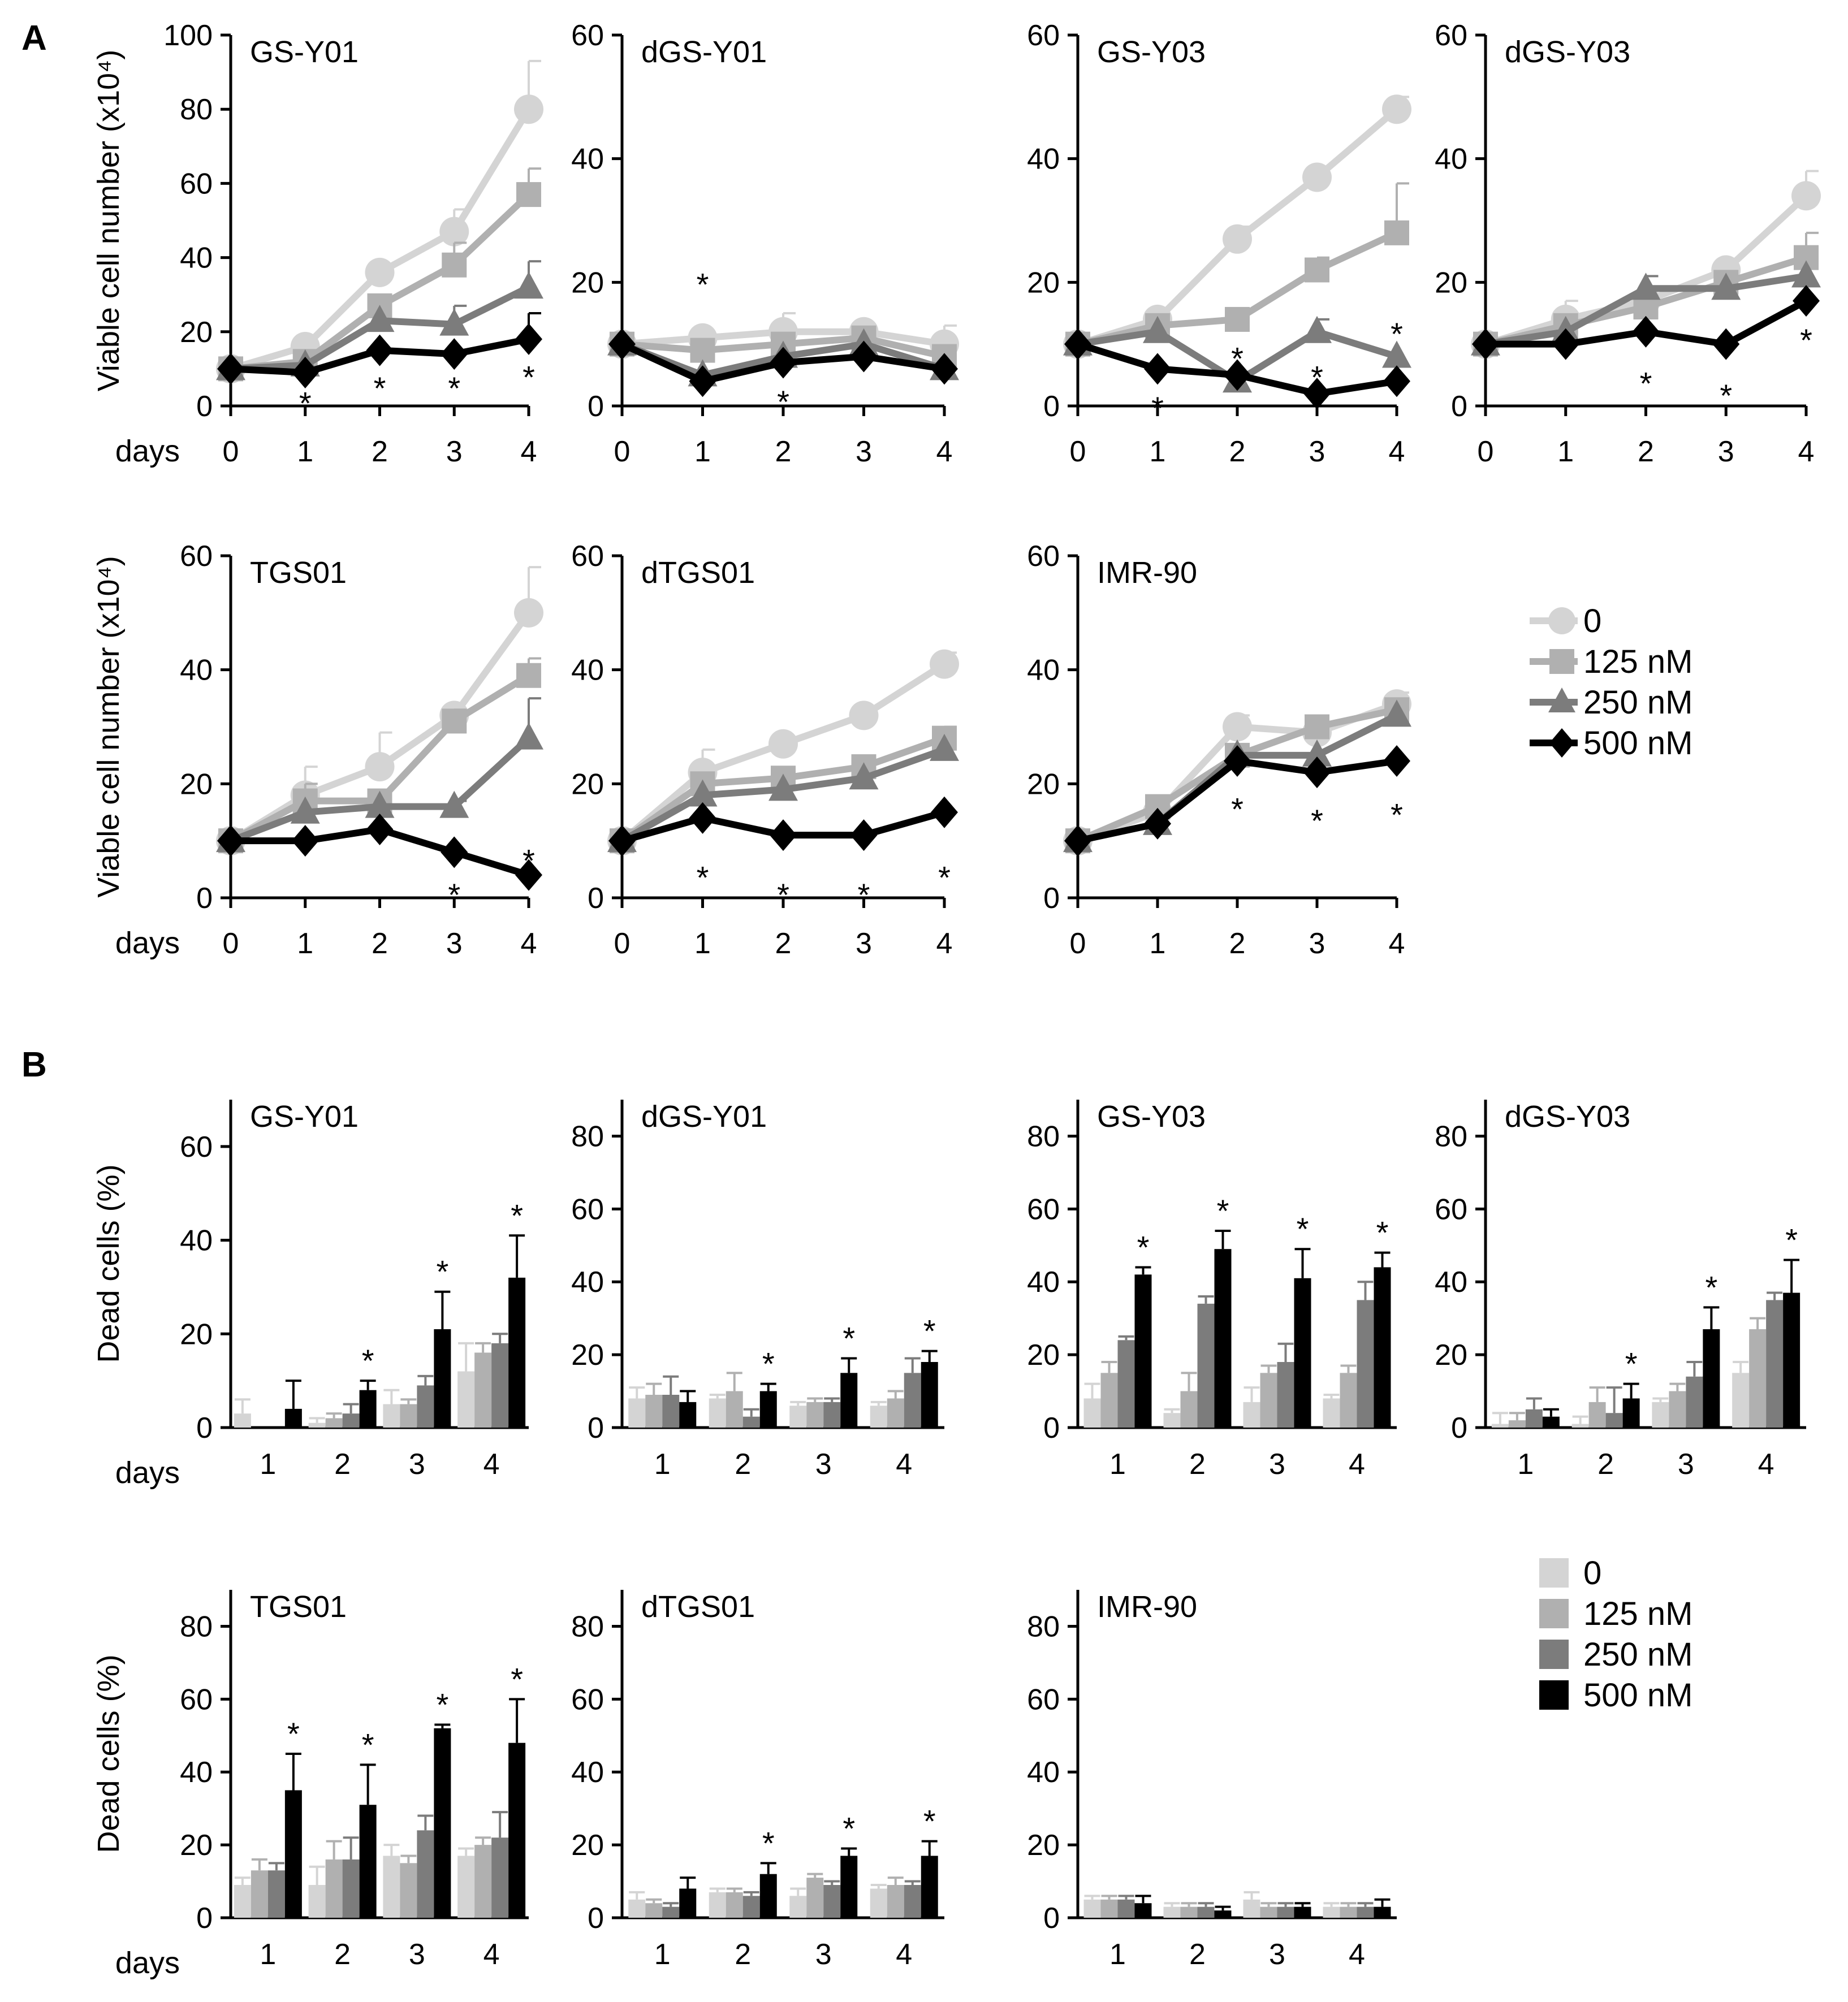 The image size is (1848, 2002). What do you see at coordinates (1212, 1290) in the screenshot?
I see `chart-b-gs-y03: 0 20 40 60 80 GS-Y03 1 * 2 * 3 * 4 *` at bounding box center [1212, 1290].